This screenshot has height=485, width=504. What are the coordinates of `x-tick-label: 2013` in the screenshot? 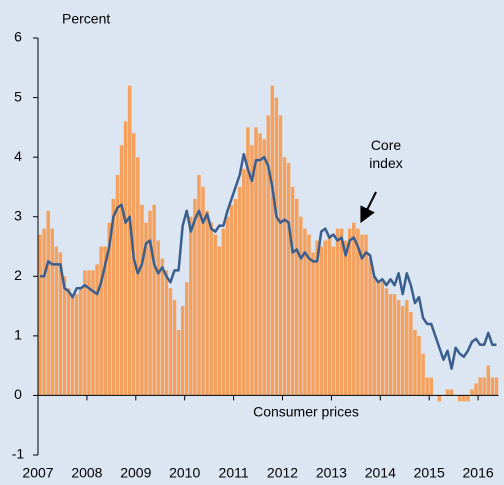 It's located at (331, 473).